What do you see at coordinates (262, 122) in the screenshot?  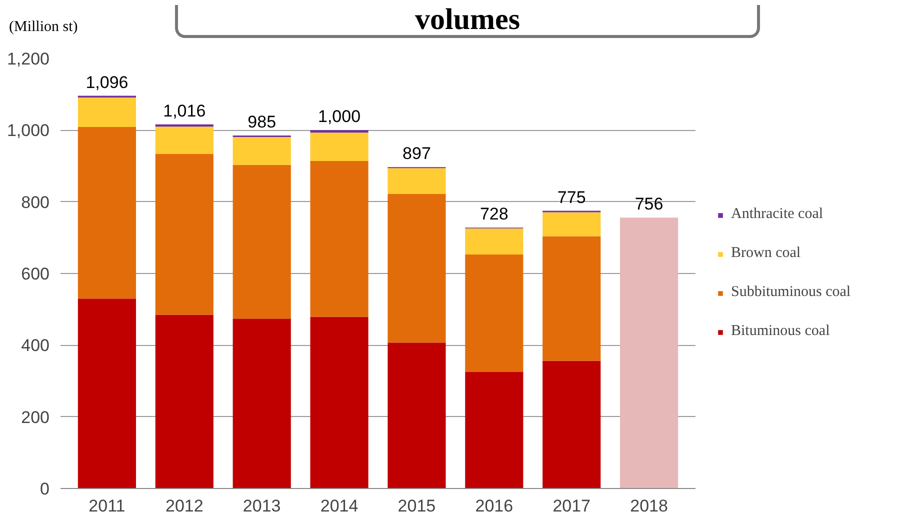 I see `total-label: 985` at bounding box center [262, 122].